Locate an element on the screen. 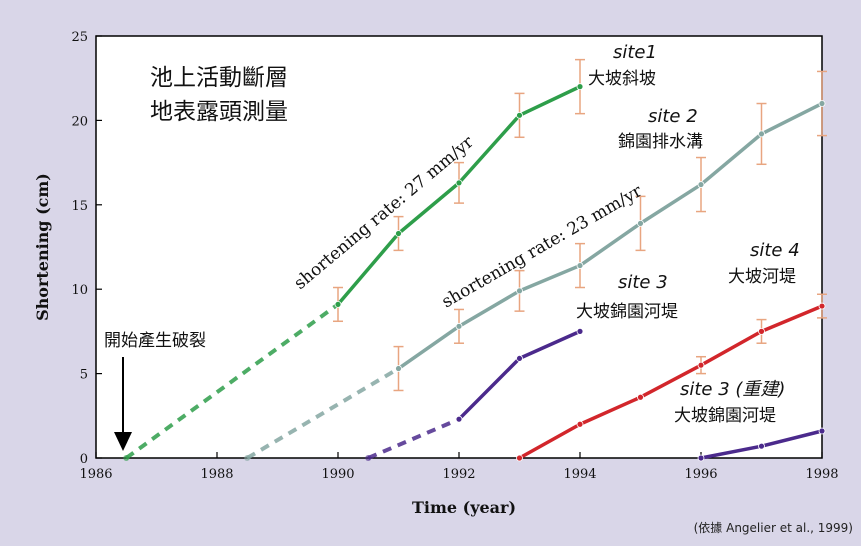 This screenshot has width=861, height=546. start-annotation: 開始產生破裂 is located at coordinates (155, 341).